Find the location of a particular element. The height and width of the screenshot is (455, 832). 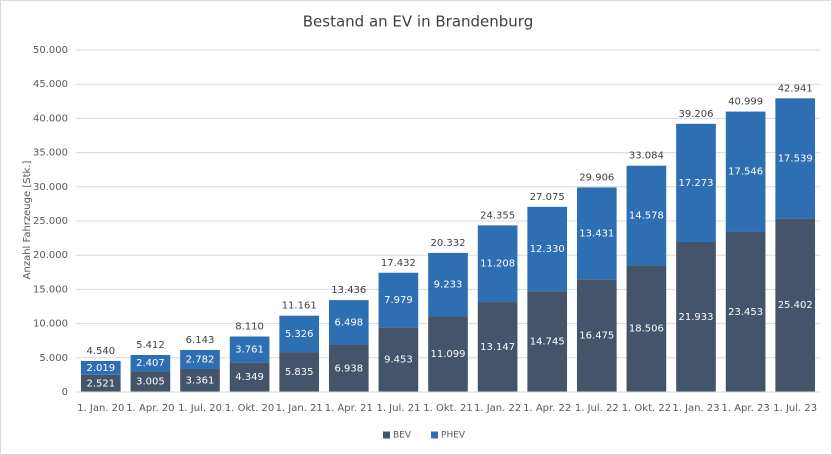

data-label: 3.005 is located at coordinates (150, 382).